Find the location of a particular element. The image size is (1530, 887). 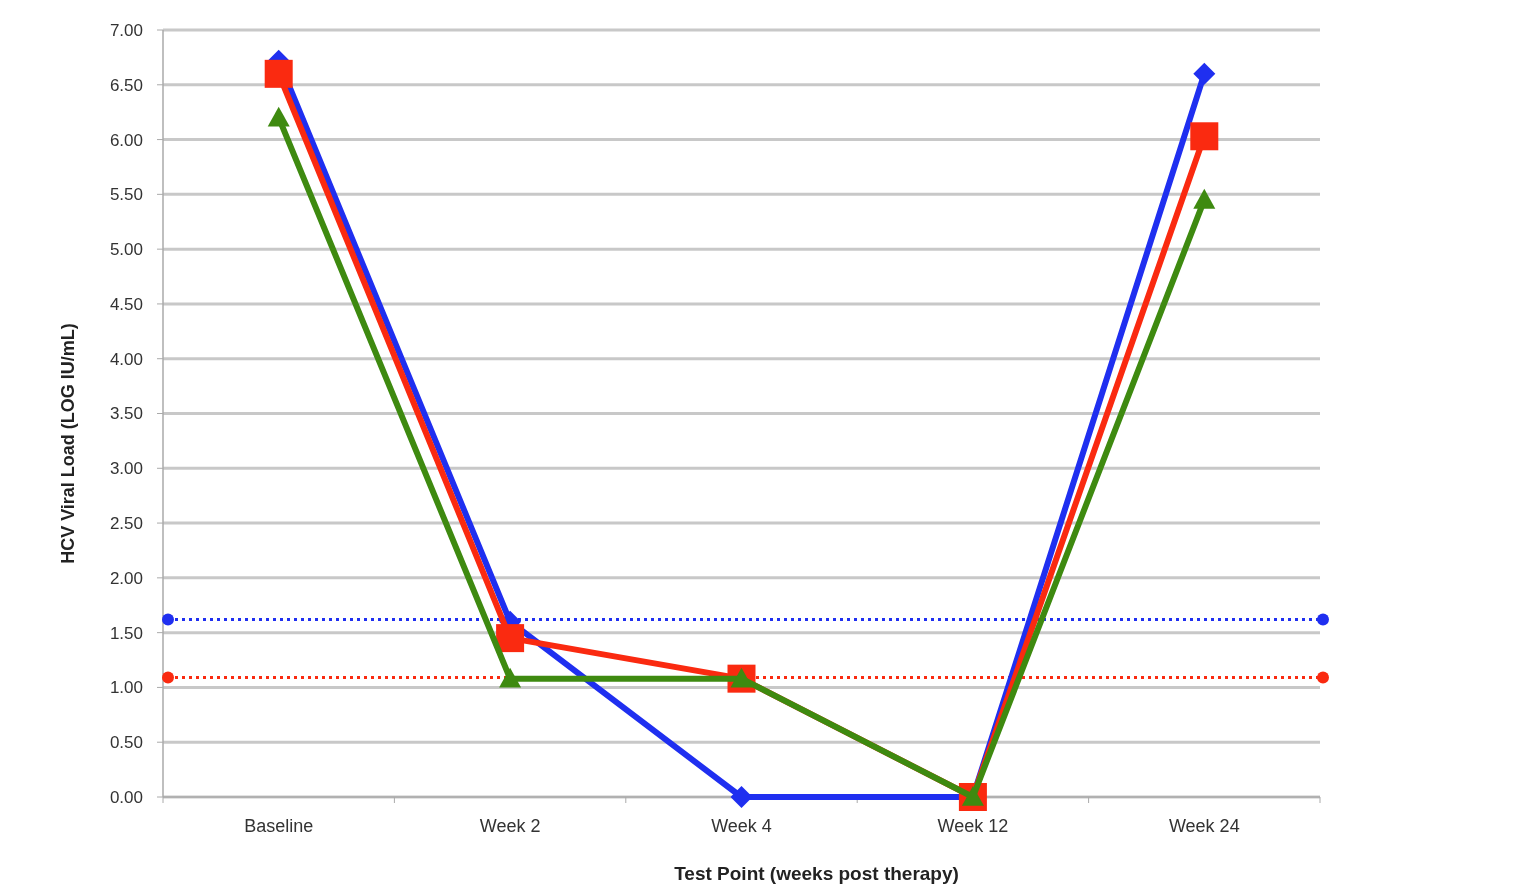

y-tick-label: 0.50 is located at coordinates (126, 743).